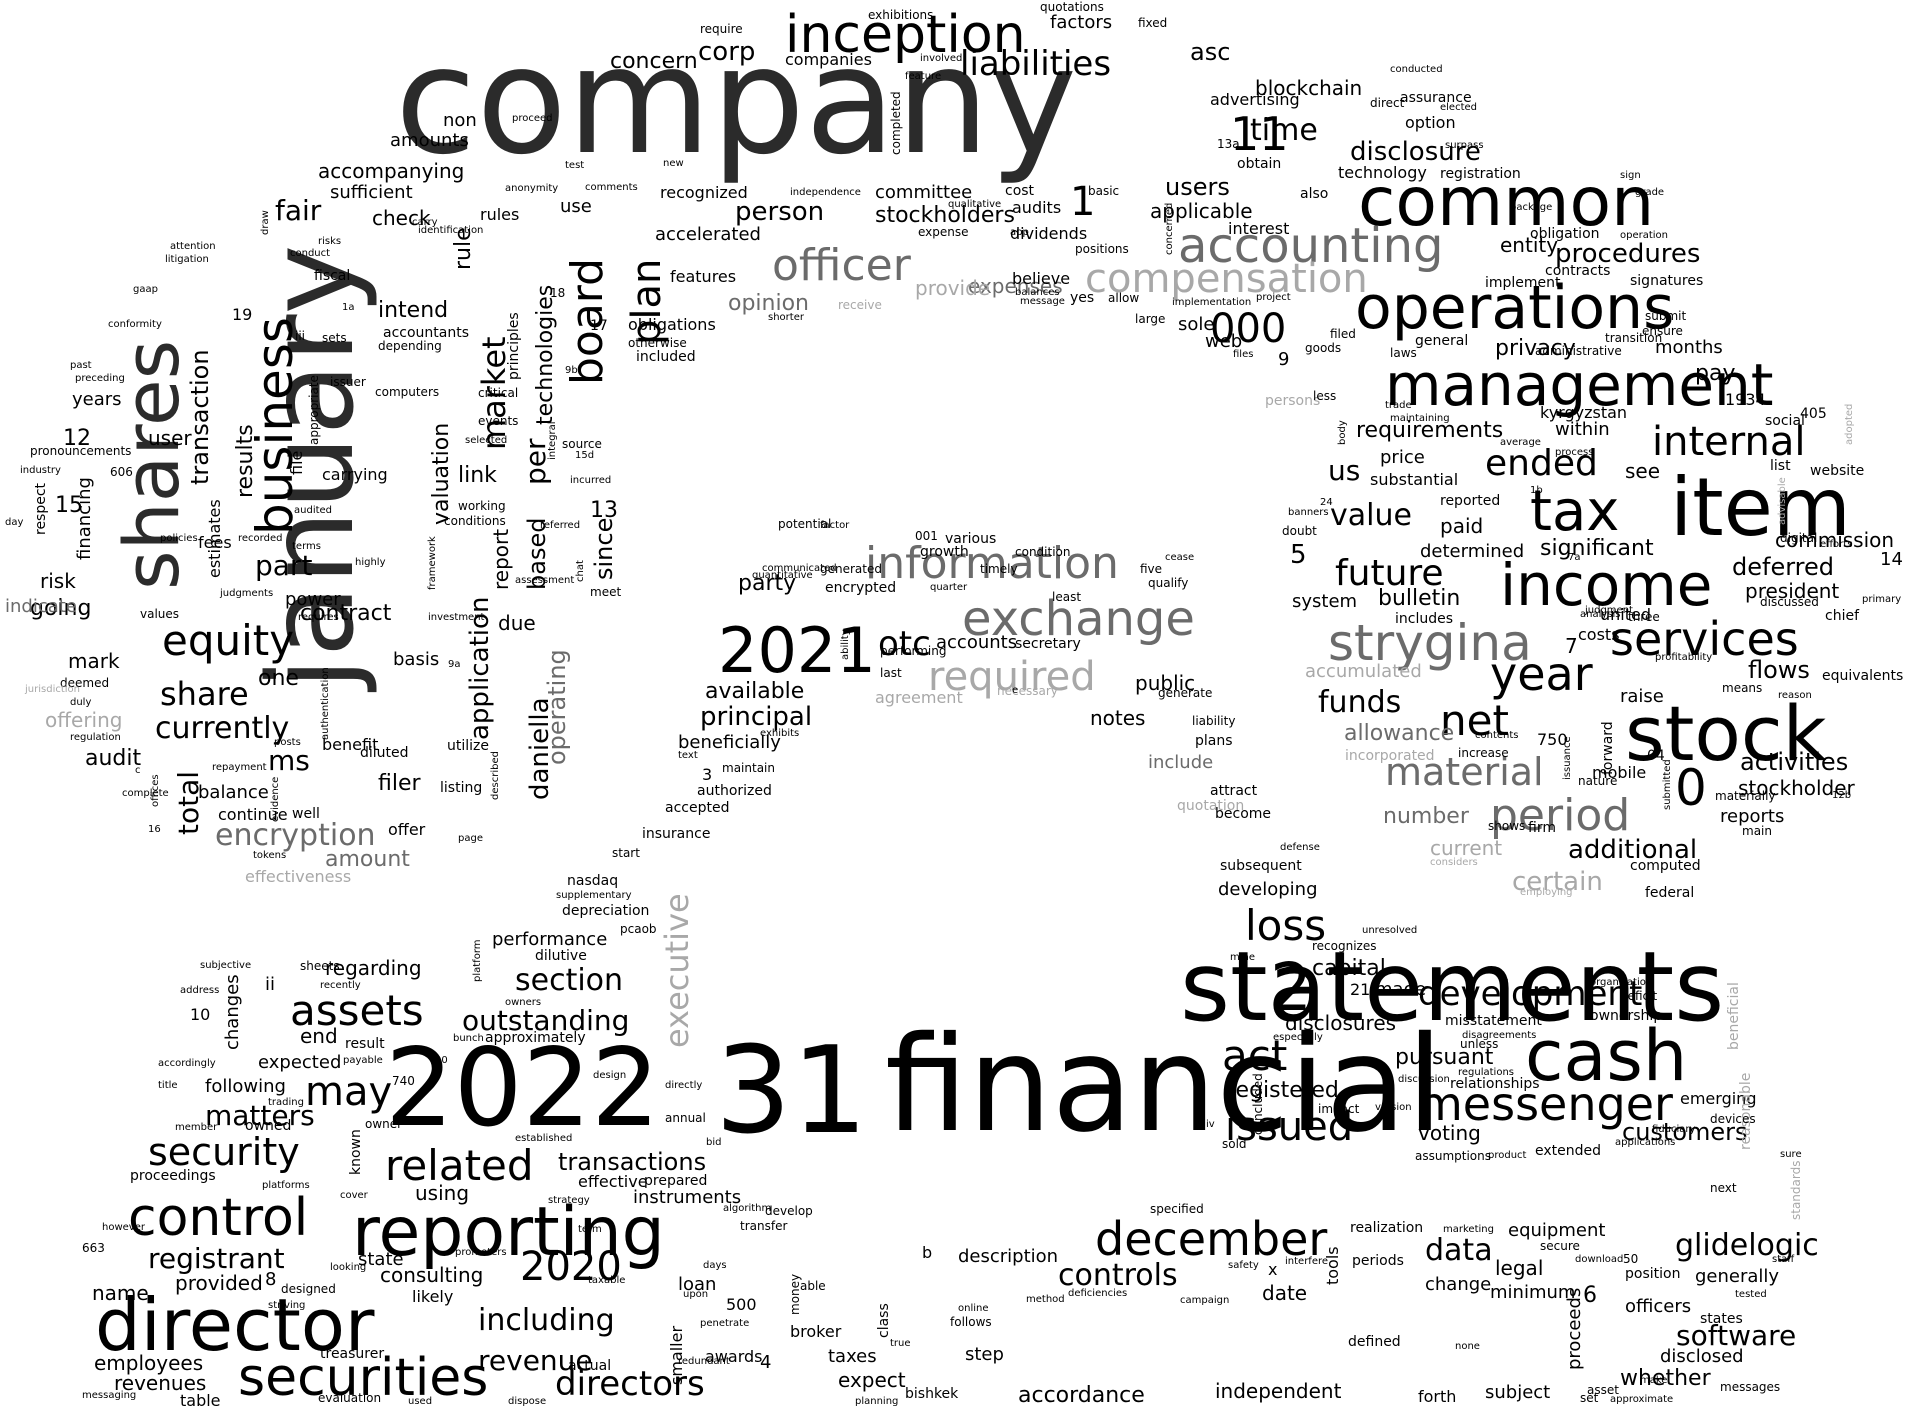  I want to click on word-accordance: accordance, so click(1081, 1394).